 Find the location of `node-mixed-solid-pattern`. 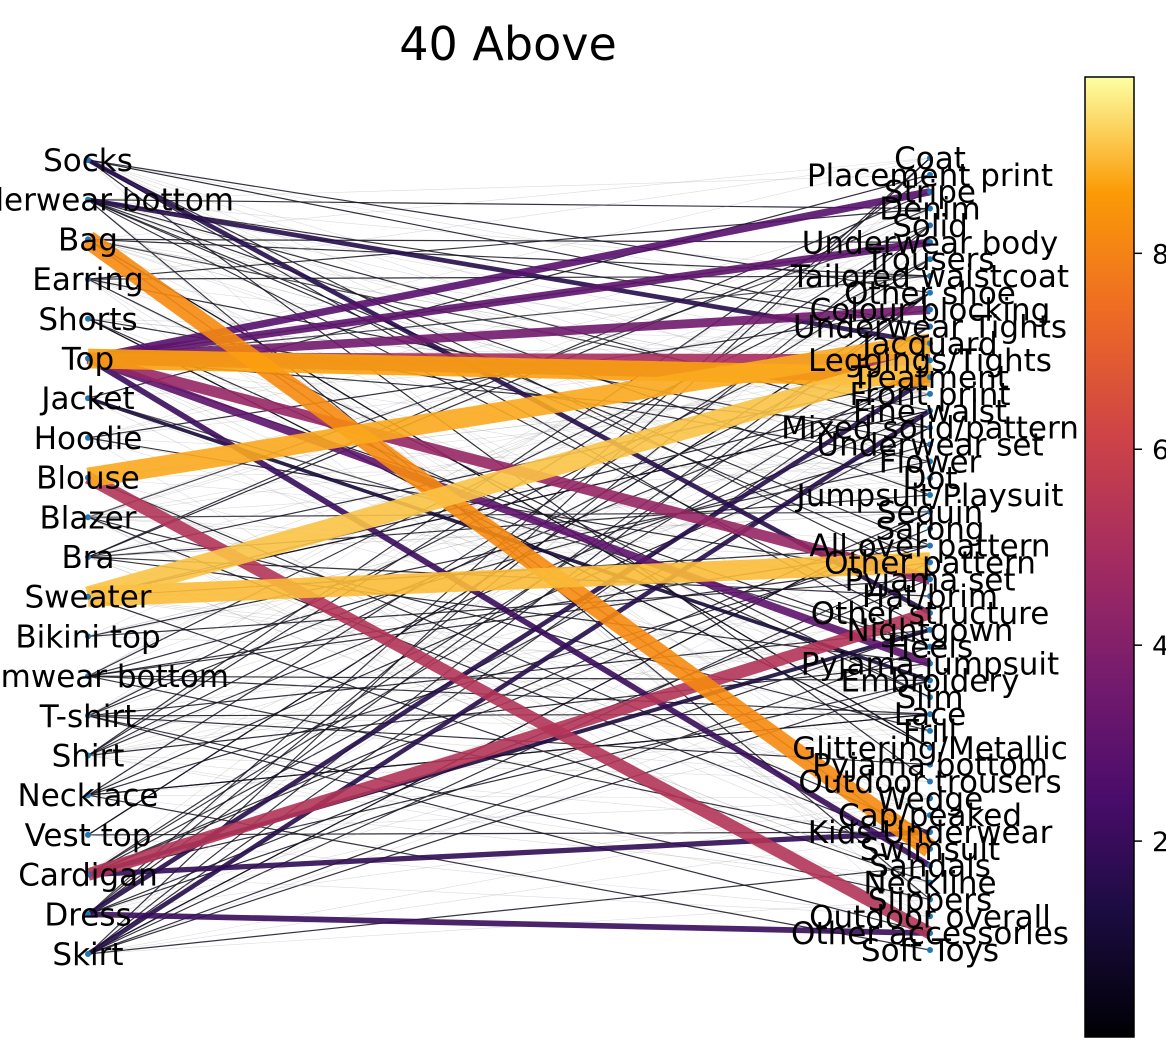

node-mixed-solid-pattern is located at coordinates (930, 427).